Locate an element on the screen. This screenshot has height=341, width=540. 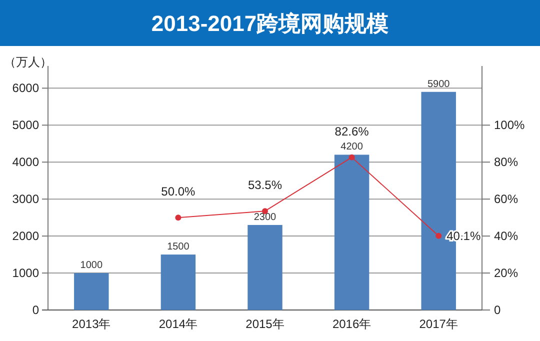
data-label: 50.0% is located at coordinates (178, 191).